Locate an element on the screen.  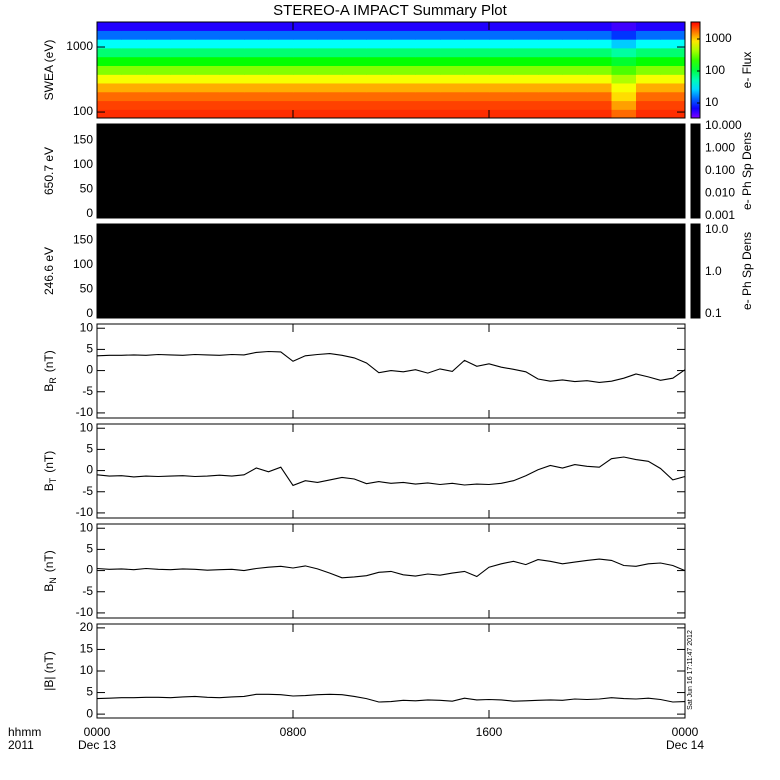
y-axis-label: BN (nT) is located at coordinates (50, 571).